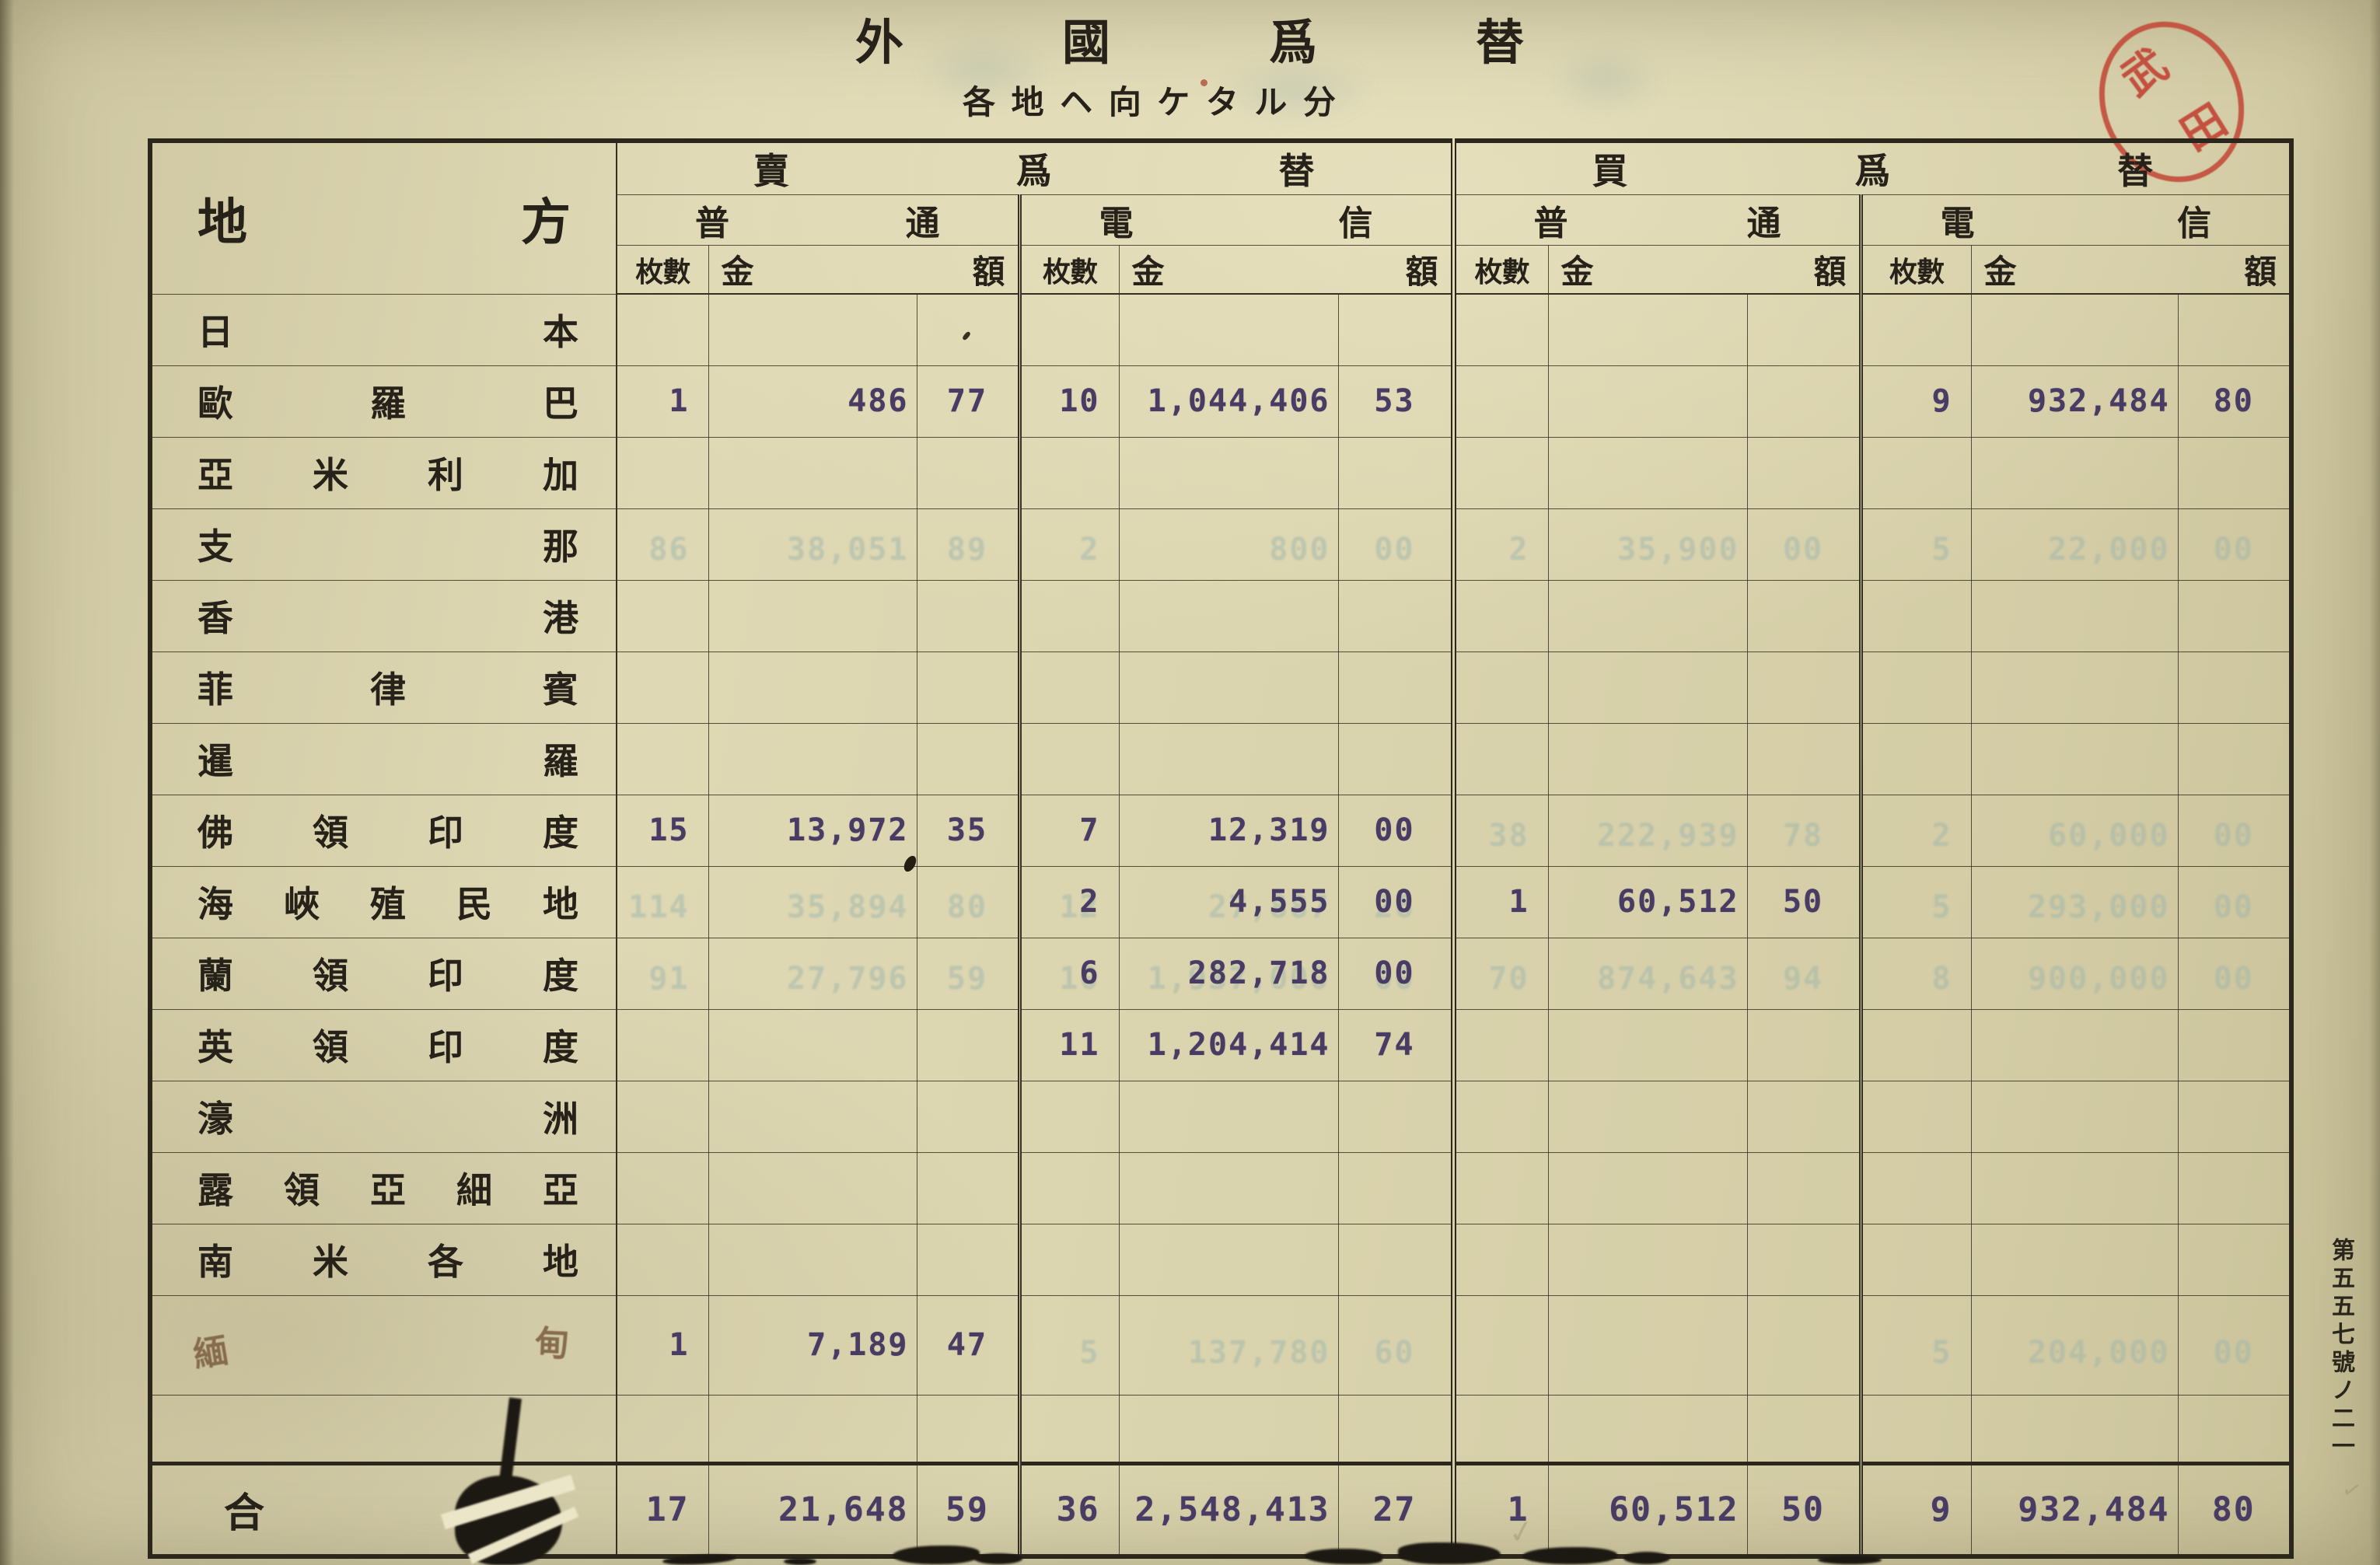 The image size is (2380, 1565). Describe the element at coordinates (813, 544) in the screenshot. I see `data-cell: 38,051` at that location.